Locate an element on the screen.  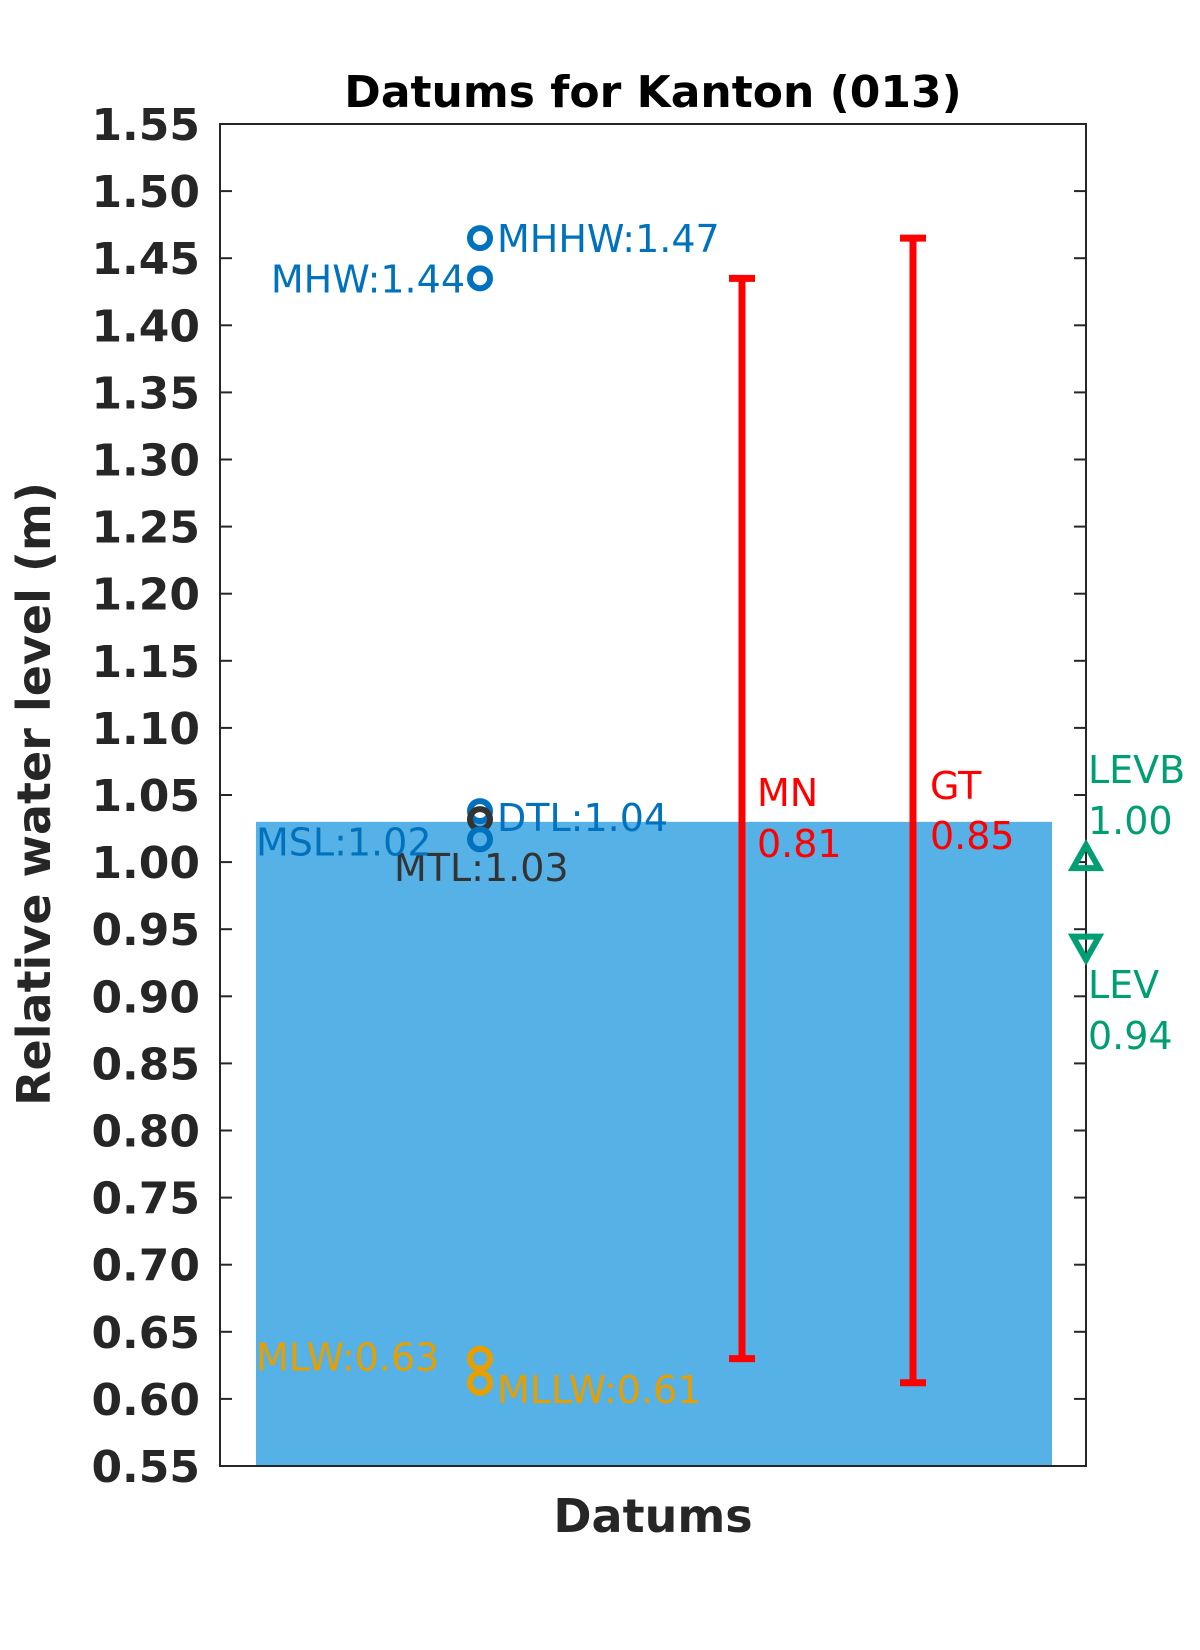
lev-label-value: 0.94 is located at coordinates (1130, 1036).